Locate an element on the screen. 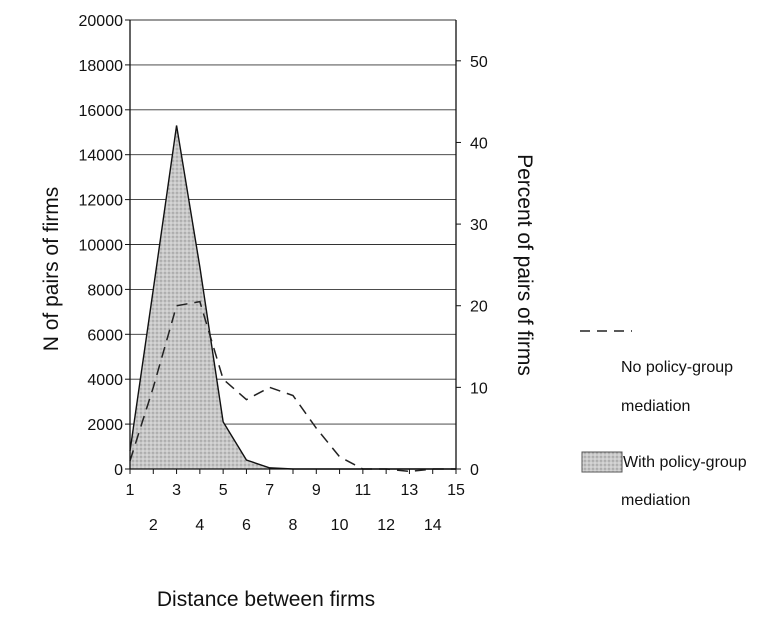  x-tick-label: 7 is located at coordinates (269, 490).